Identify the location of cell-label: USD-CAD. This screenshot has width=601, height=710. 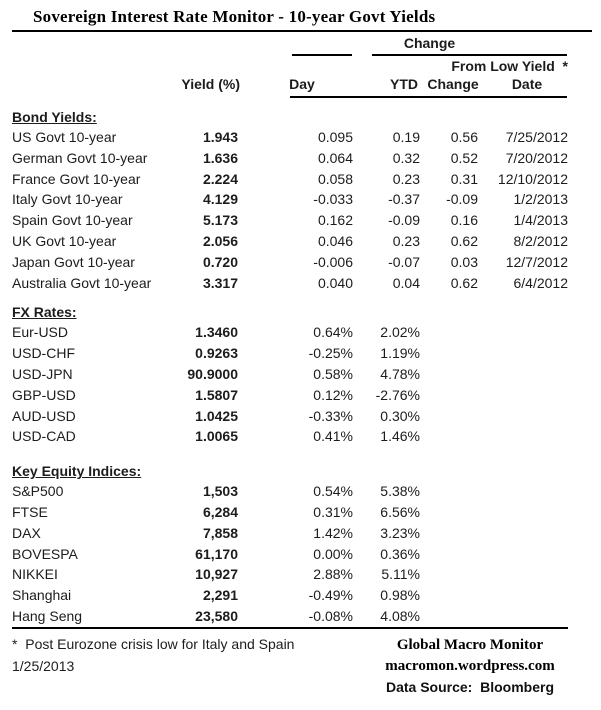
(44, 436).